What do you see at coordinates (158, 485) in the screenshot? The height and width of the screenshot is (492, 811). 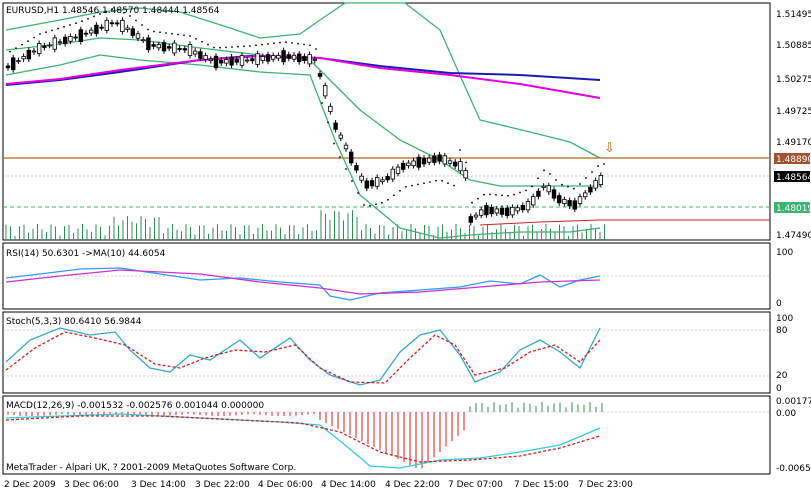 I see `time-axis-label: 3 Dec 14:00` at bounding box center [158, 485].